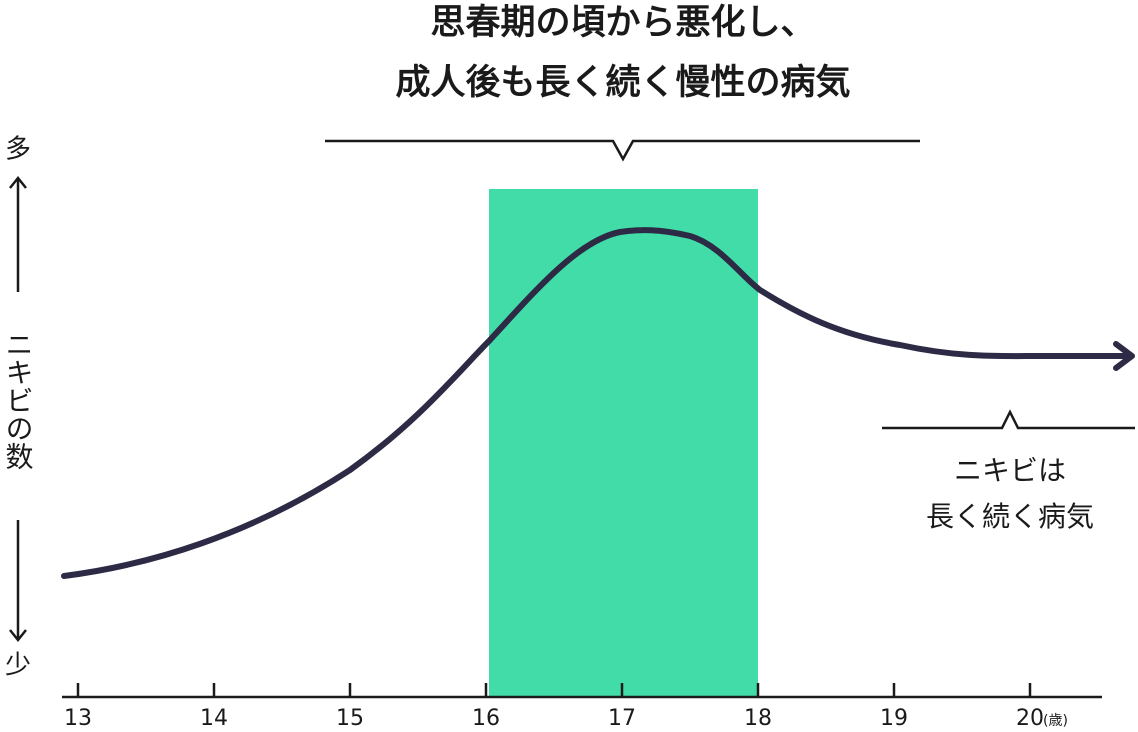 This screenshot has width=1138, height=732. I want to click on x-tick-label: 13, so click(78, 718).